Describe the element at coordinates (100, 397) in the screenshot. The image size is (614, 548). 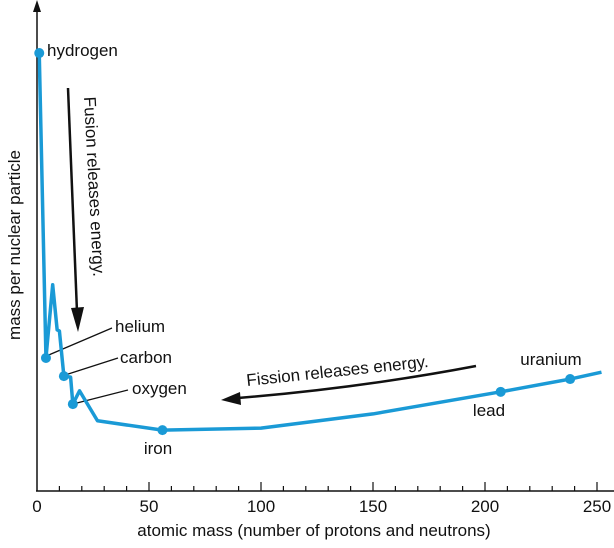
I see `oxygen-leader` at that location.